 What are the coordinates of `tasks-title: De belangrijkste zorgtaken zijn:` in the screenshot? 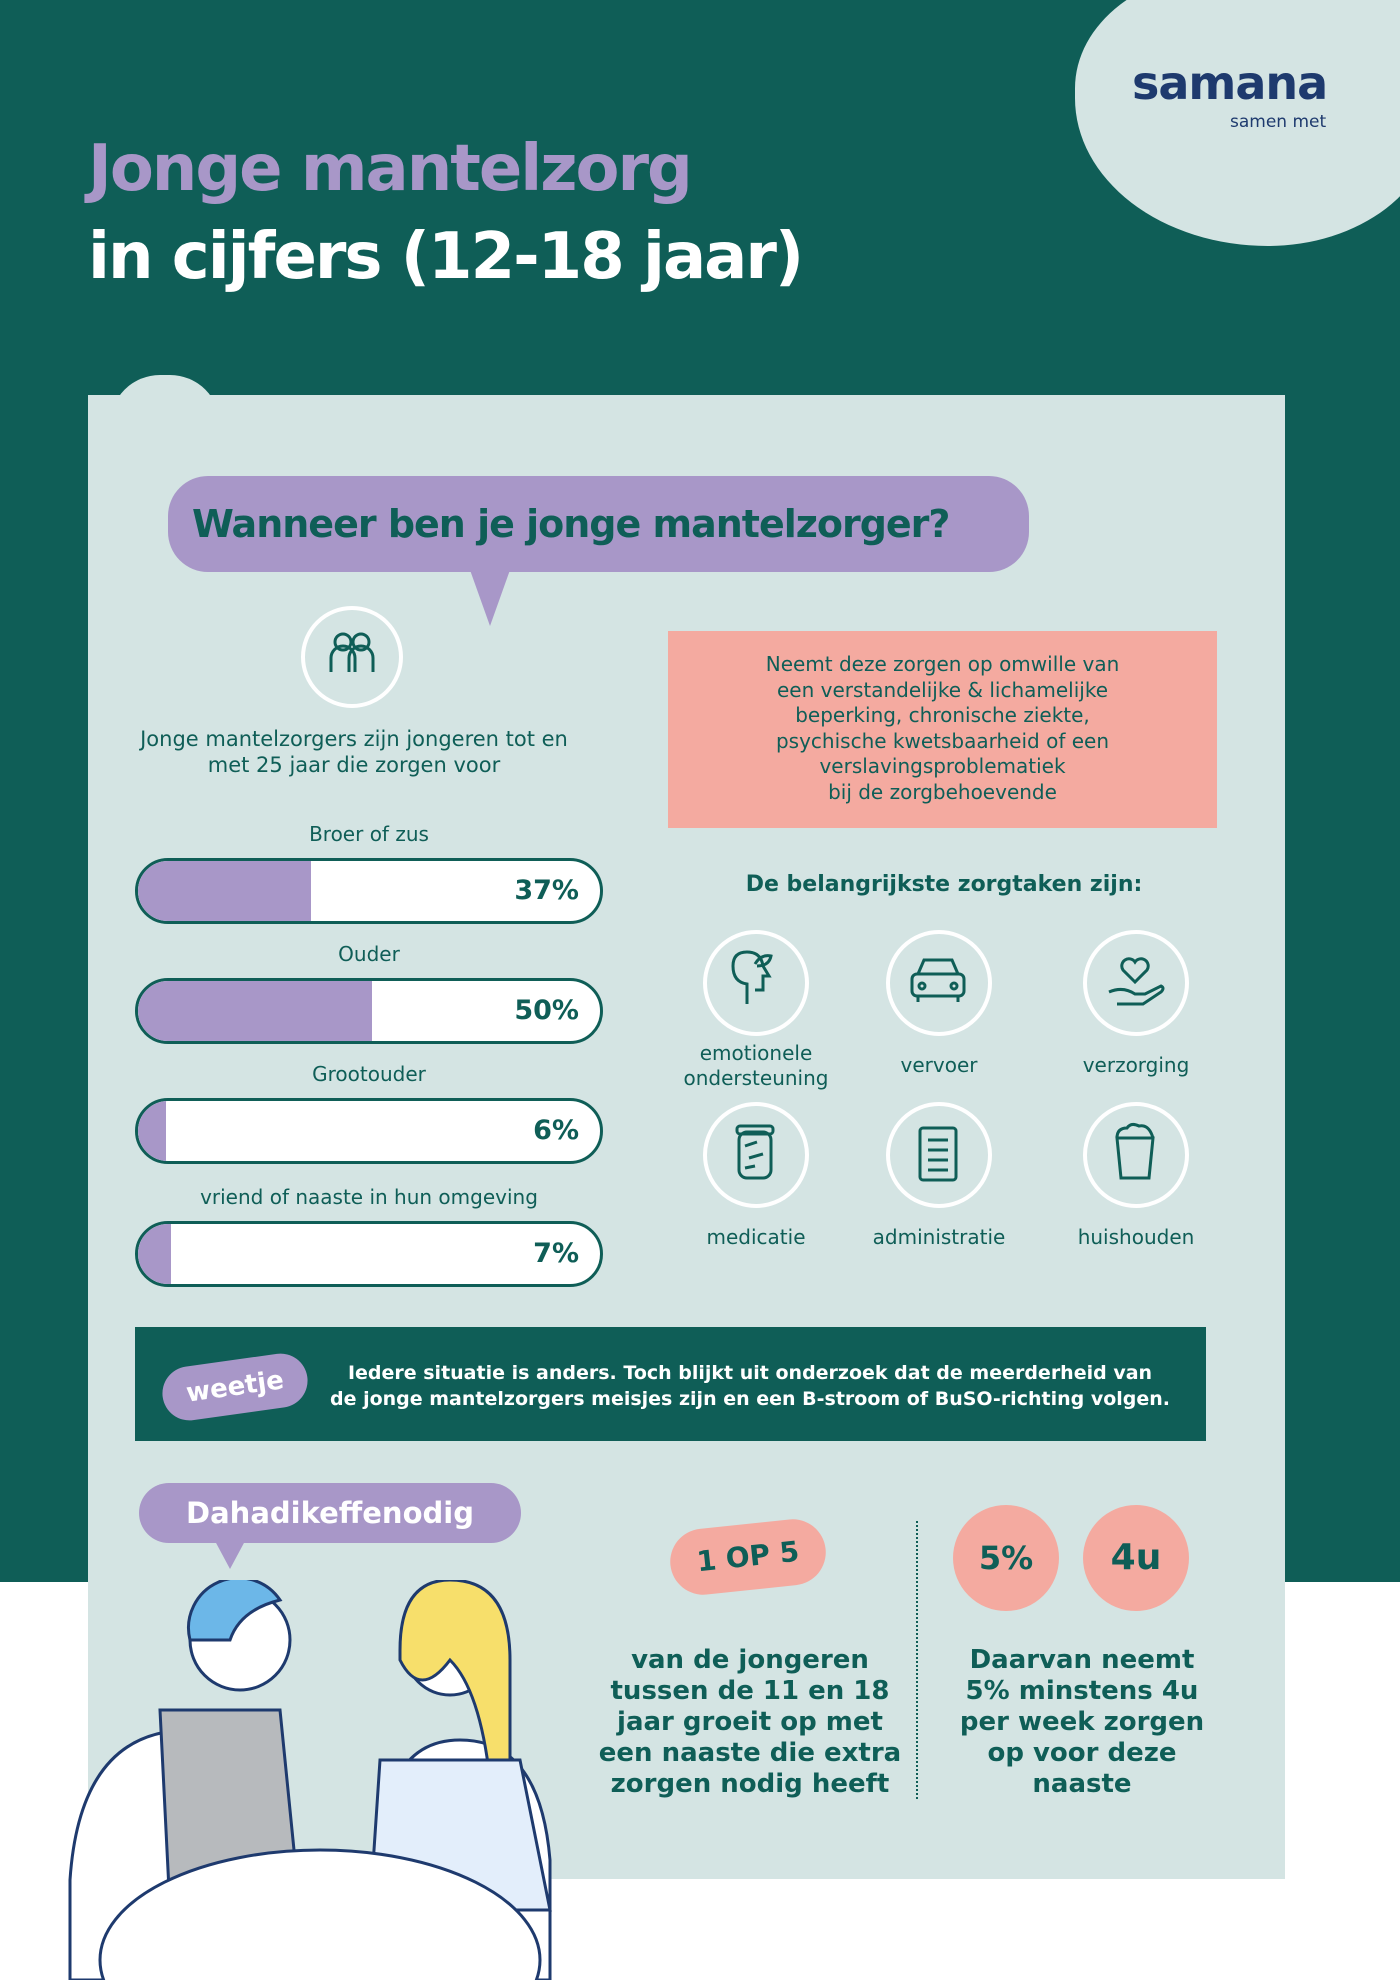 It's located at (944, 884).